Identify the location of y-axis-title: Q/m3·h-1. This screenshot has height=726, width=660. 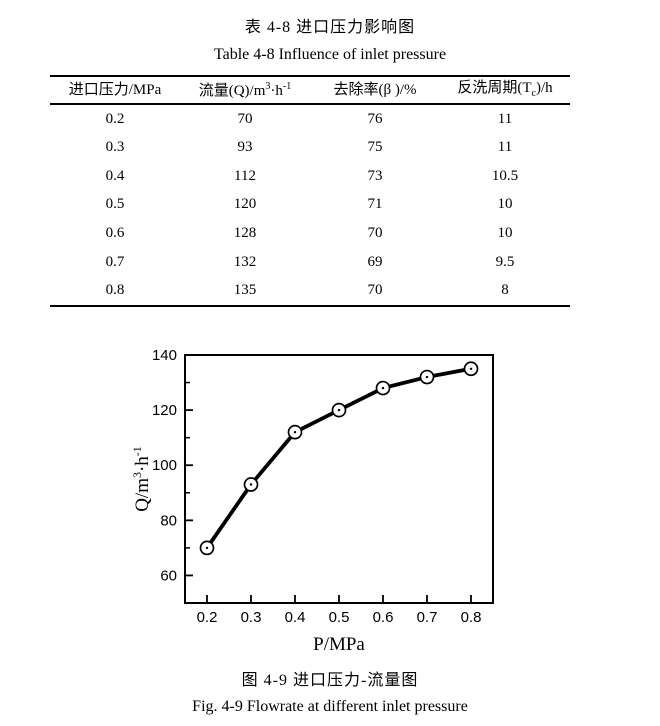
(141, 479).